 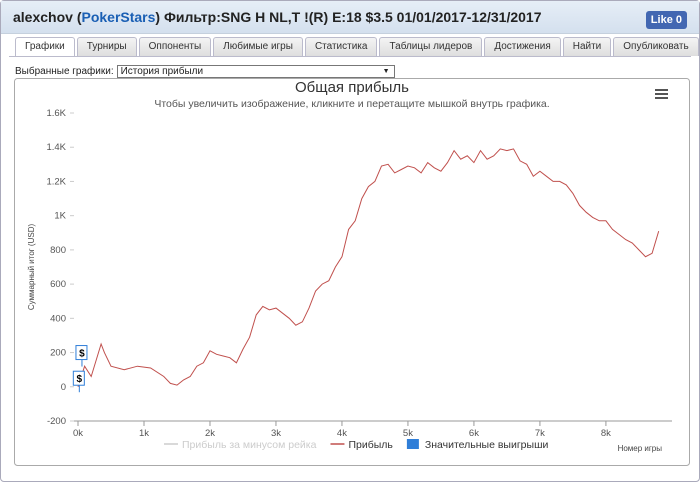 I want to click on x-axis-label: Номер игры, so click(x=640, y=448).